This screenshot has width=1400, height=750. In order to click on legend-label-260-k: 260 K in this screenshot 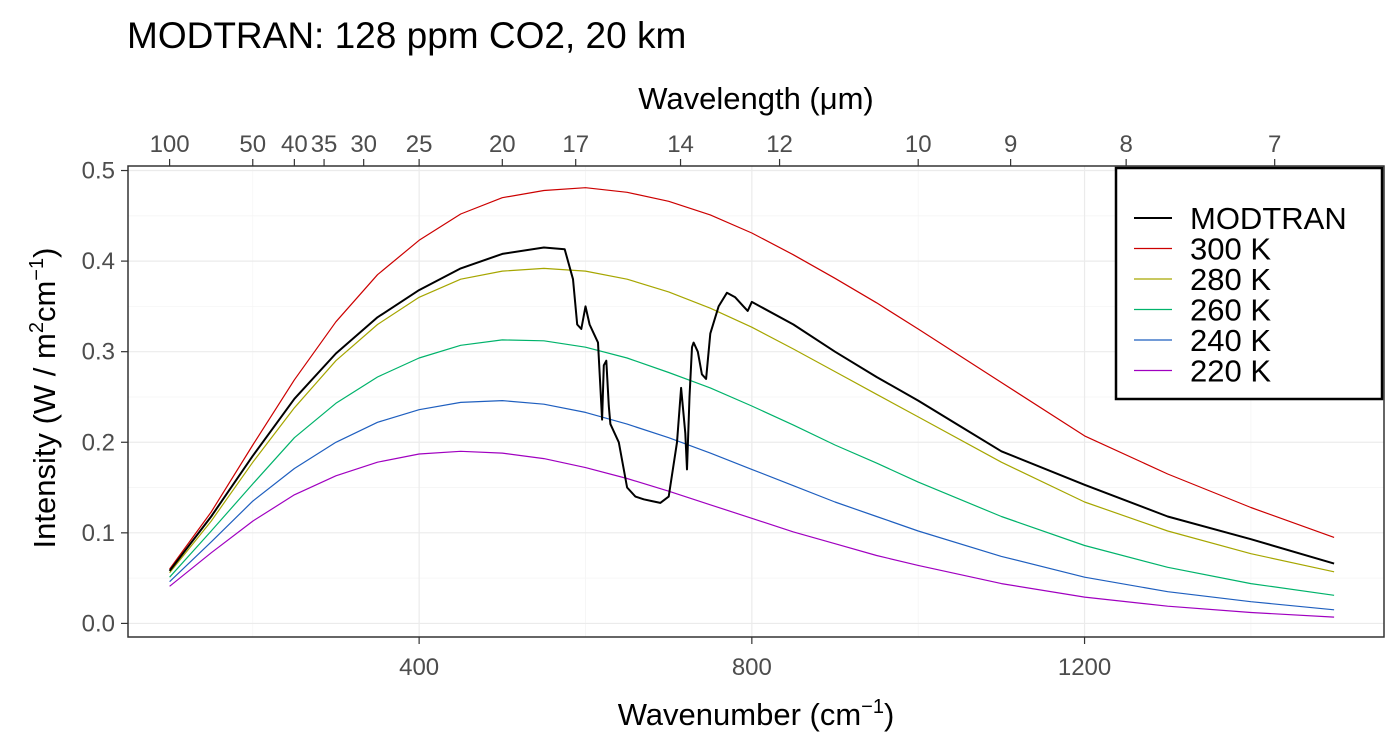, I will do `click(1230, 310)`.